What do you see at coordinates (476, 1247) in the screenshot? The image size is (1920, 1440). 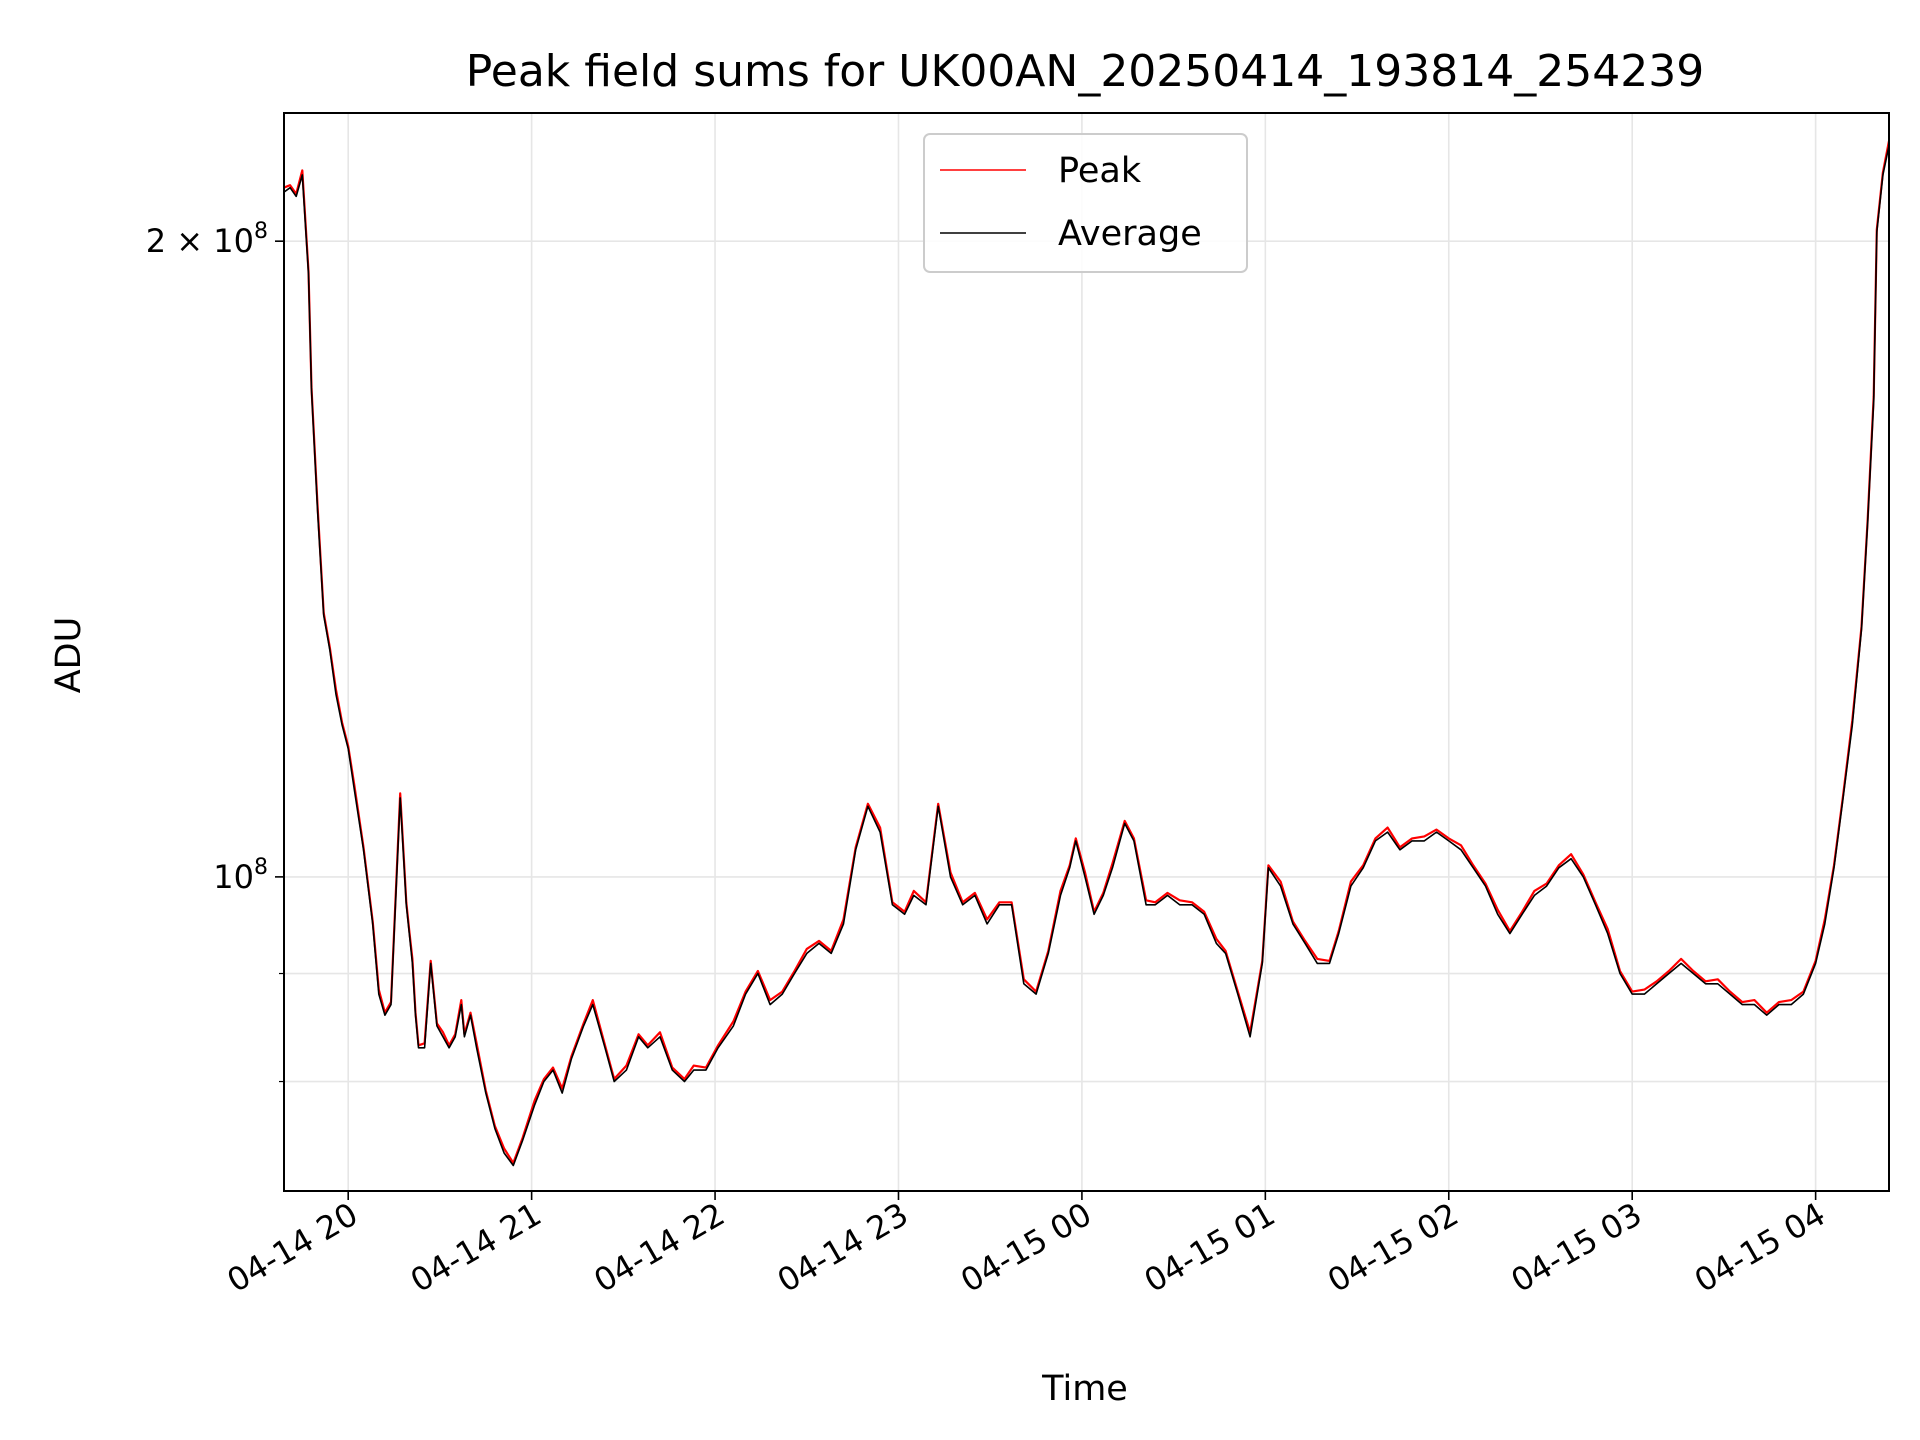 I see `x-tick-label: 04-14 21` at bounding box center [476, 1247].